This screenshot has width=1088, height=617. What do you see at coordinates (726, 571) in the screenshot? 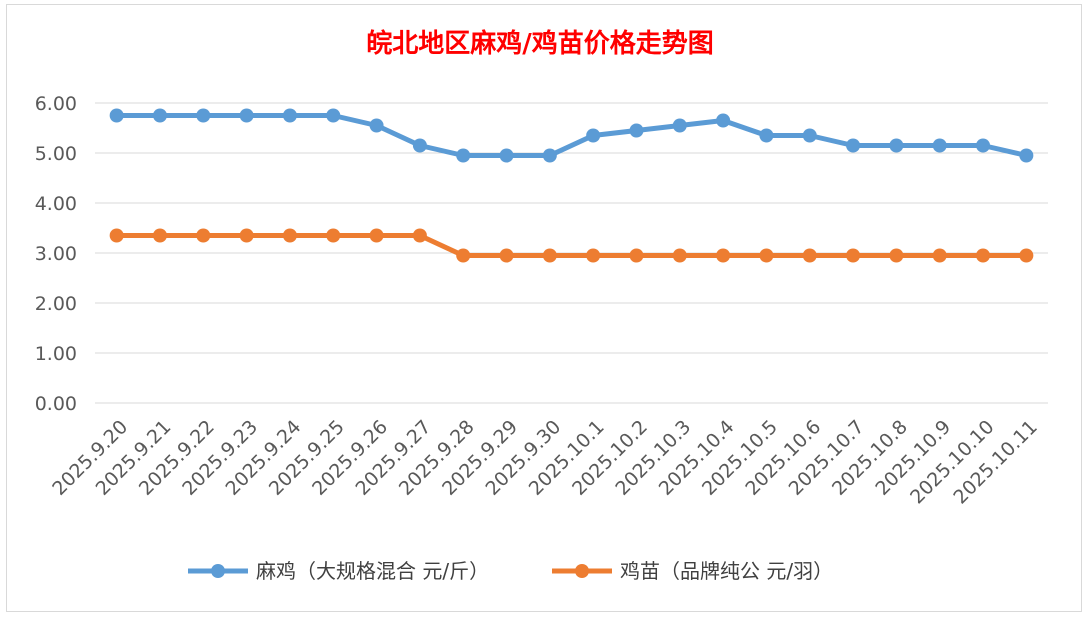
I see `legend-label: 鸡苗（品牌纯公 元/羽）` at bounding box center [726, 571].